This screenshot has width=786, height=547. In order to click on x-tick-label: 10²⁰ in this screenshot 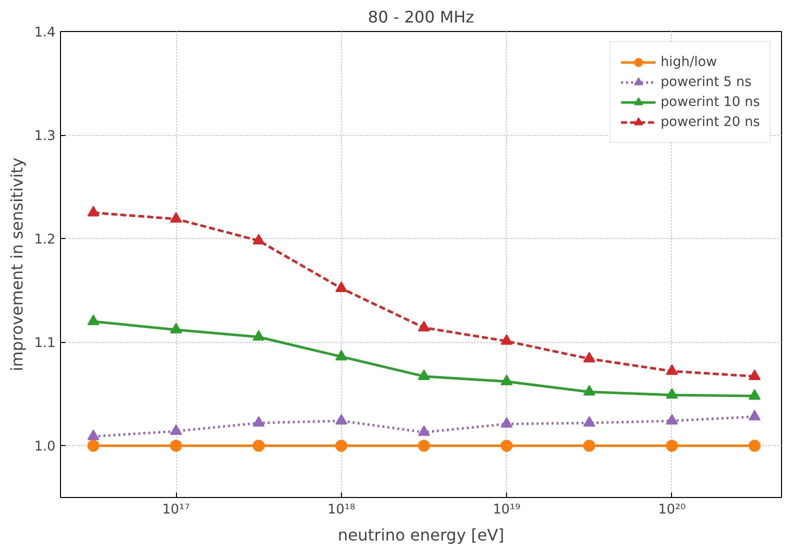, I will do `click(672, 510)`.